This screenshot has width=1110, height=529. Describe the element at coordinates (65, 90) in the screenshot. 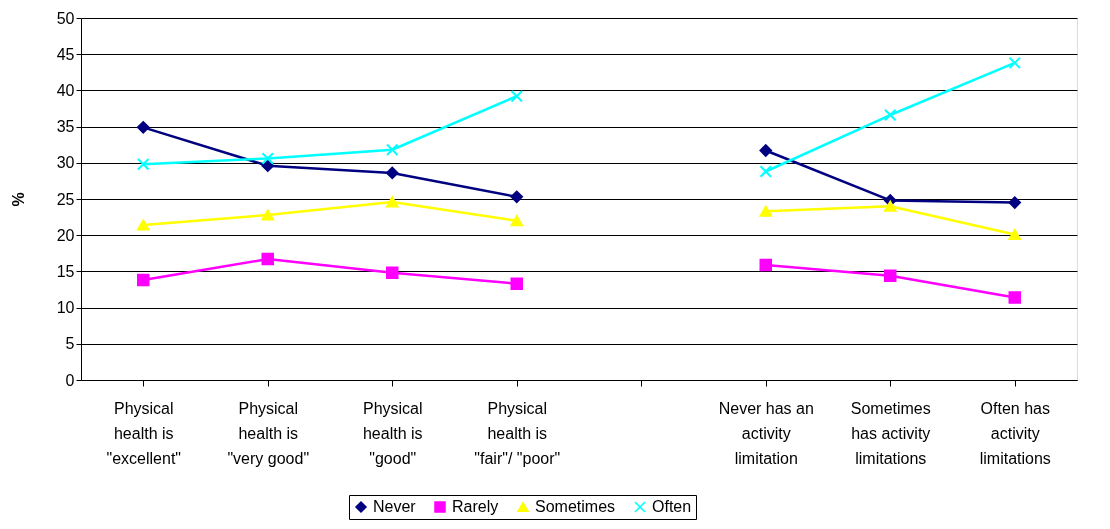

I see `y-tick-label: 40` at that location.